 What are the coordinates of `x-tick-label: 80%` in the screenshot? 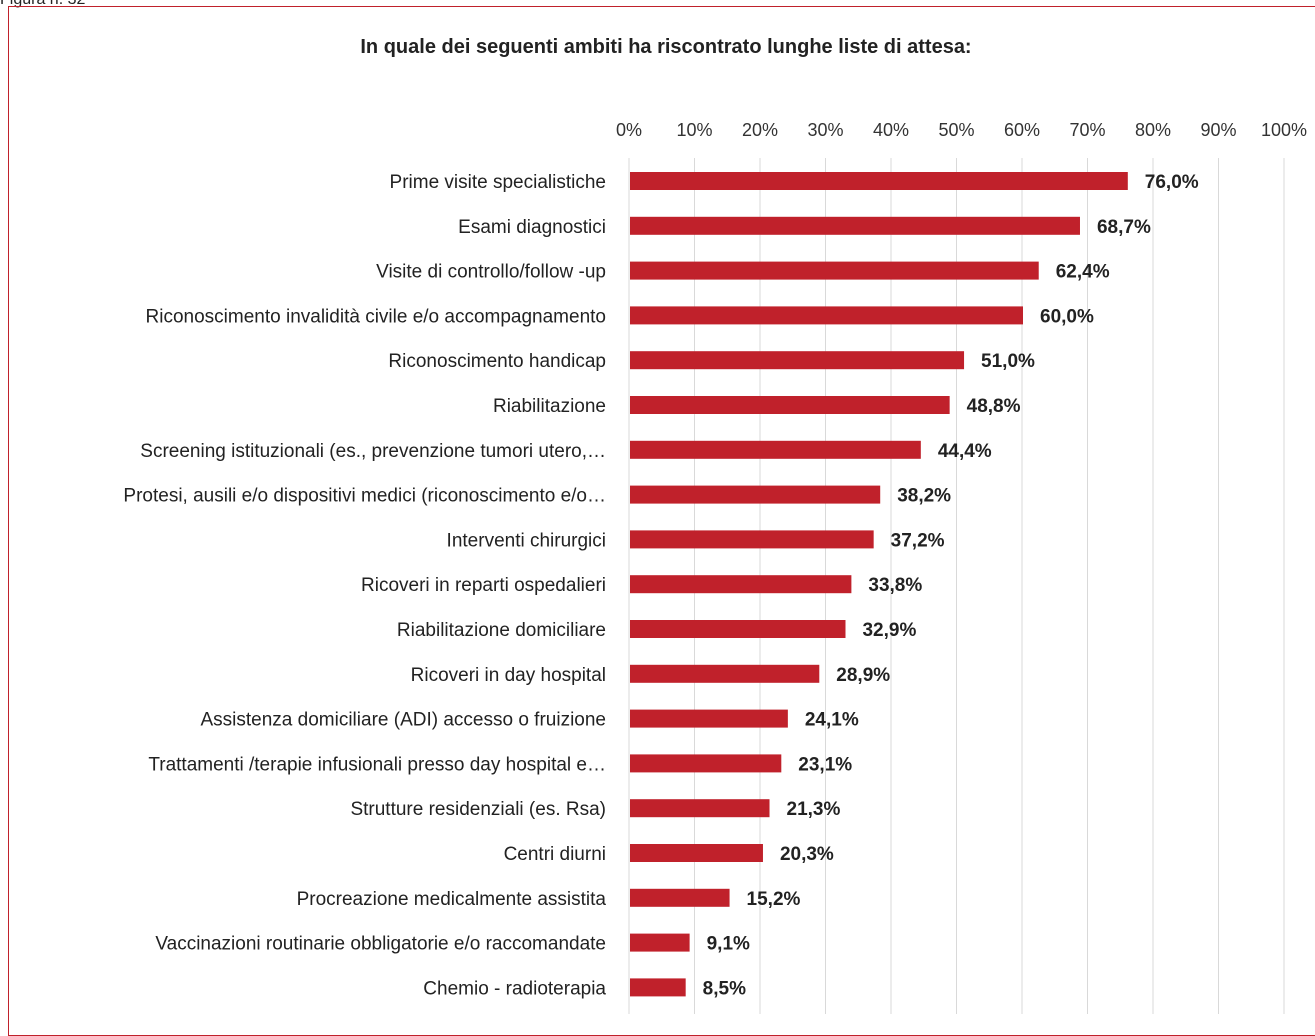 It's located at (1153, 130).